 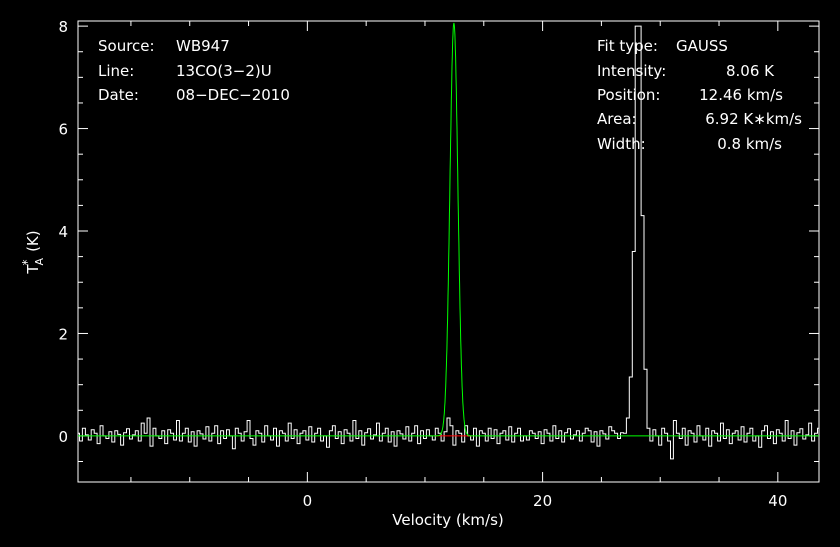 I want to click on info-width-value: 0.8 km/s, so click(x=749, y=144).